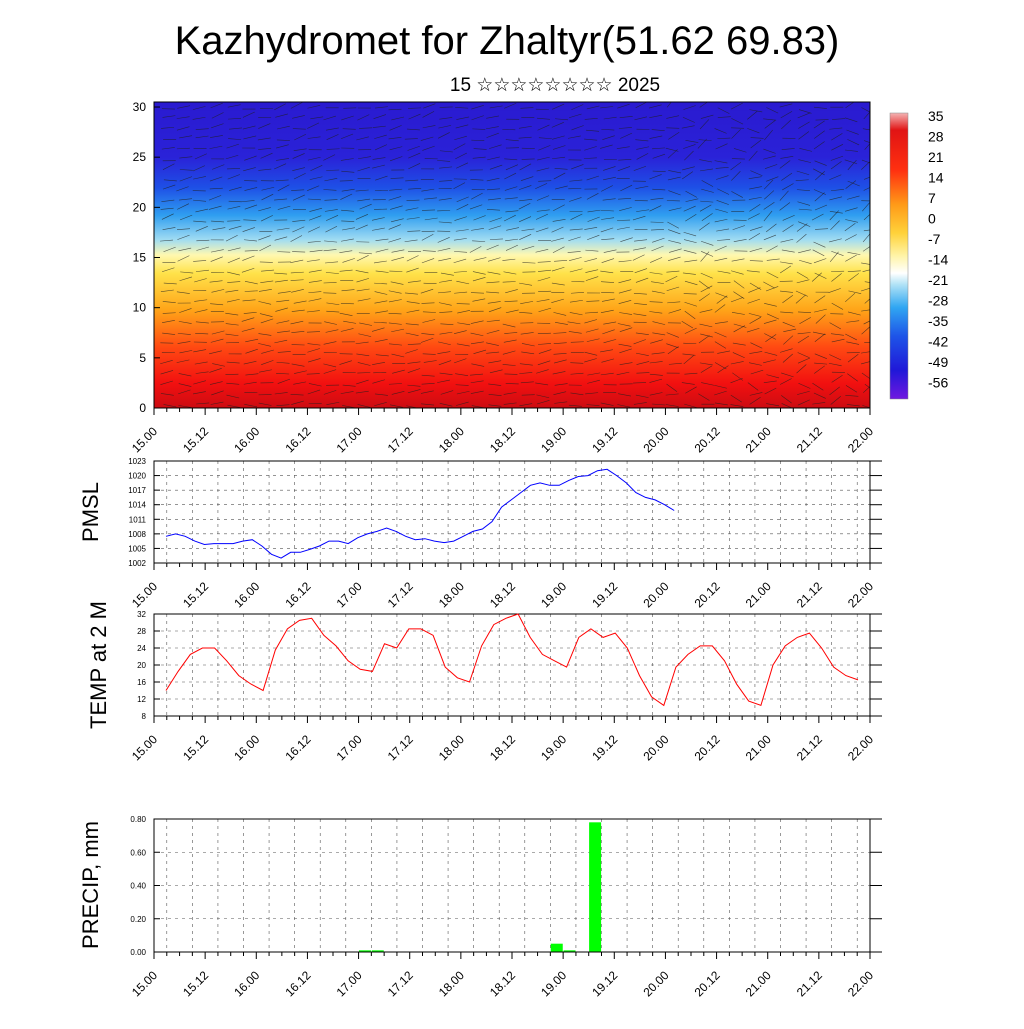 The image size is (1024, 1029). Describe the element at coordinates (141, 699) in the screenshot. I see `y-tick-label: 12` at that location.